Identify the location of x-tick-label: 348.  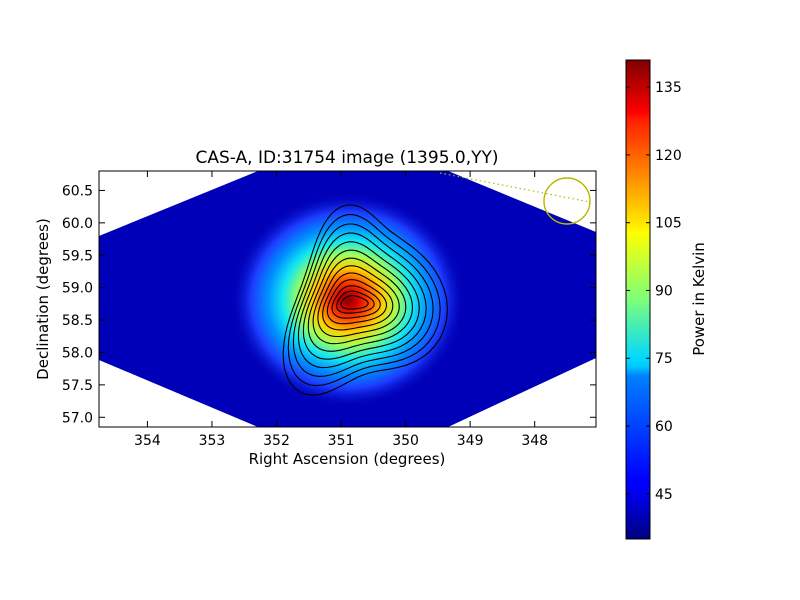
(534, 441).